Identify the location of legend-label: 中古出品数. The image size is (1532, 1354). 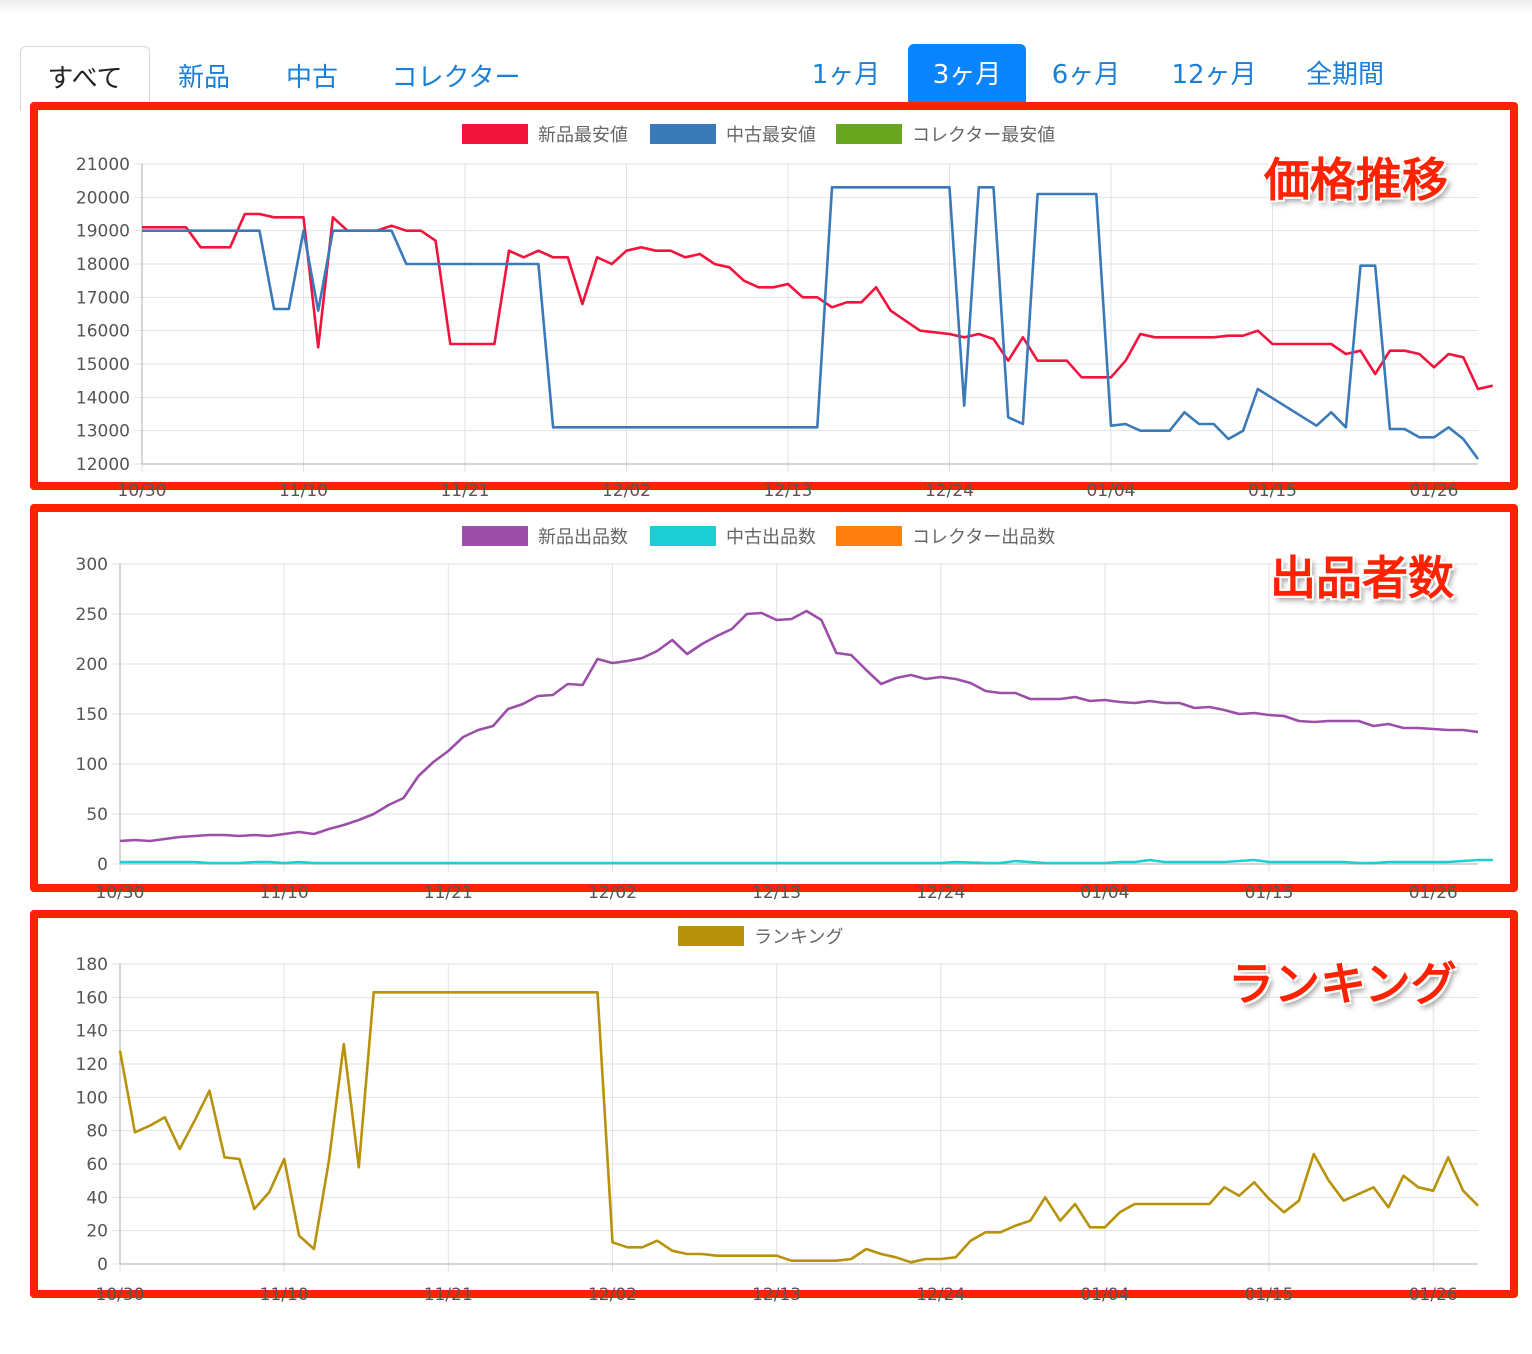
(771, 537).